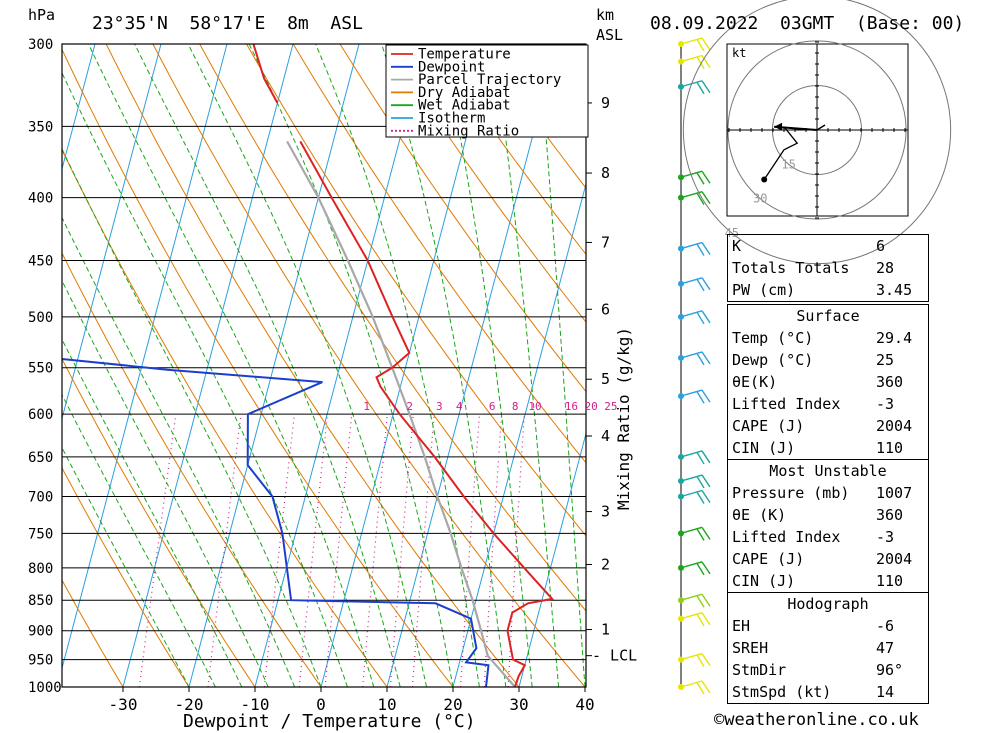 The image size is (1000, 733). Describe the element at coordinates (452, 704) in the screenshot. I see `temperature-tick-label: 20` at that location.